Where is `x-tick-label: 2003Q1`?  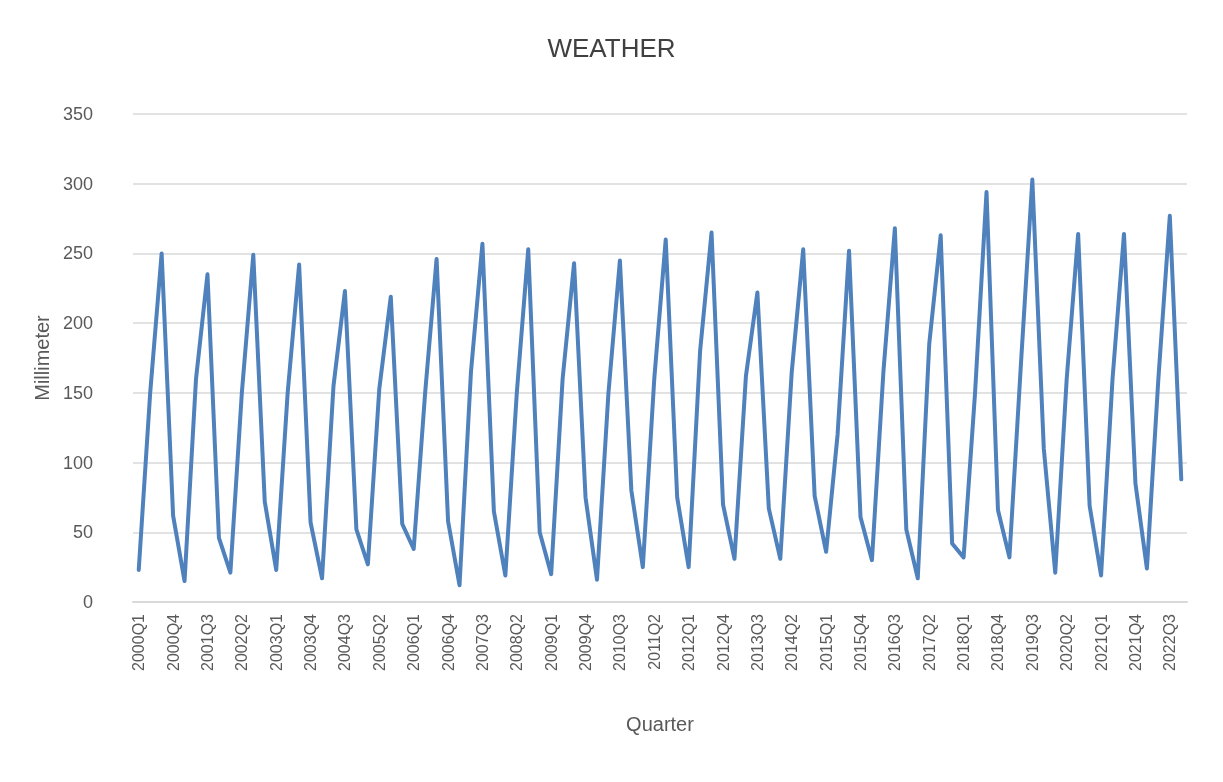 x-tick-label: 2003Q1 is located at coordinates (276, 642).